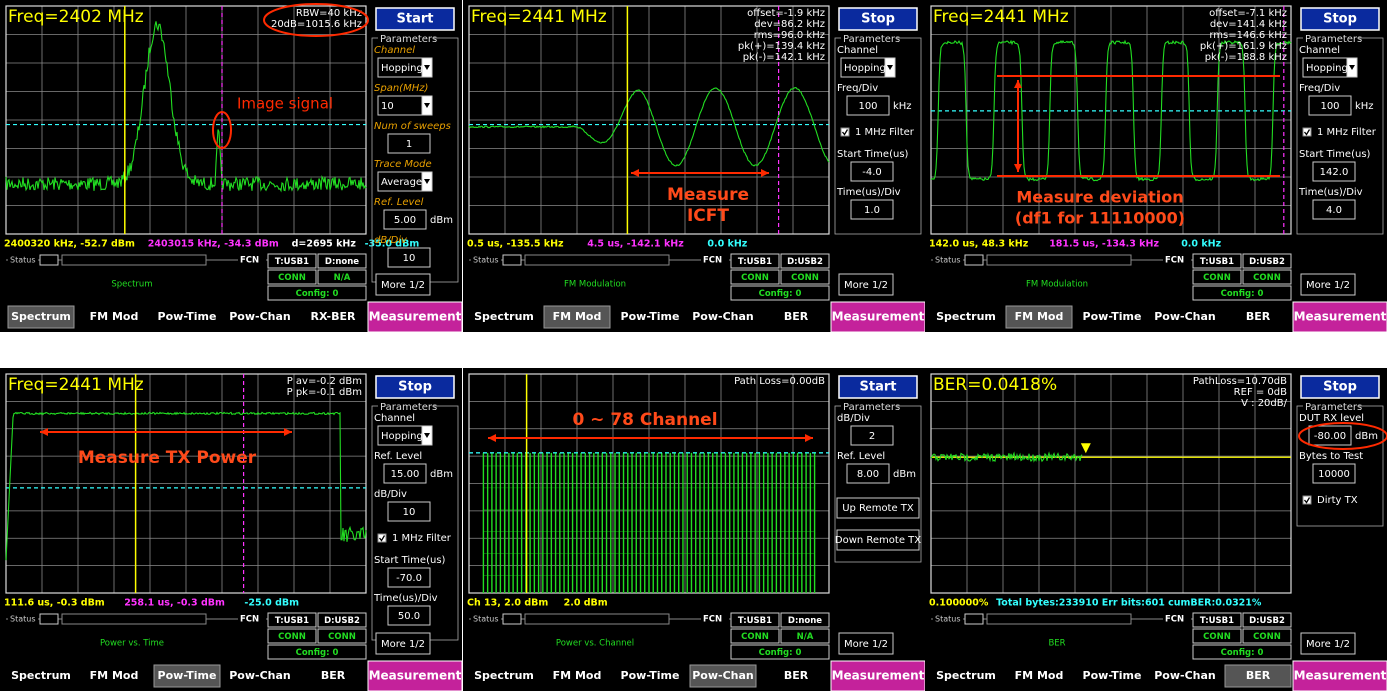 This screenshot has width=1387, height=691. I want to click on parameter-value: 4.0, so click(1334, 210).